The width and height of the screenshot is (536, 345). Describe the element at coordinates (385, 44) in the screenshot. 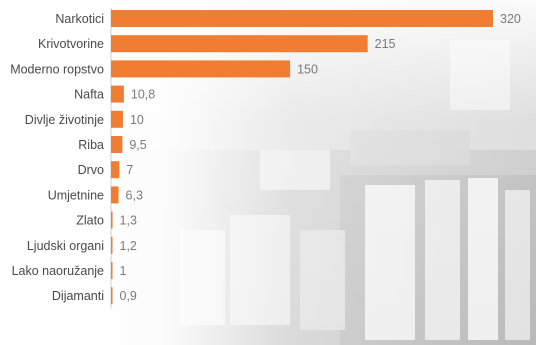

I see `value-label: 215` at that location.